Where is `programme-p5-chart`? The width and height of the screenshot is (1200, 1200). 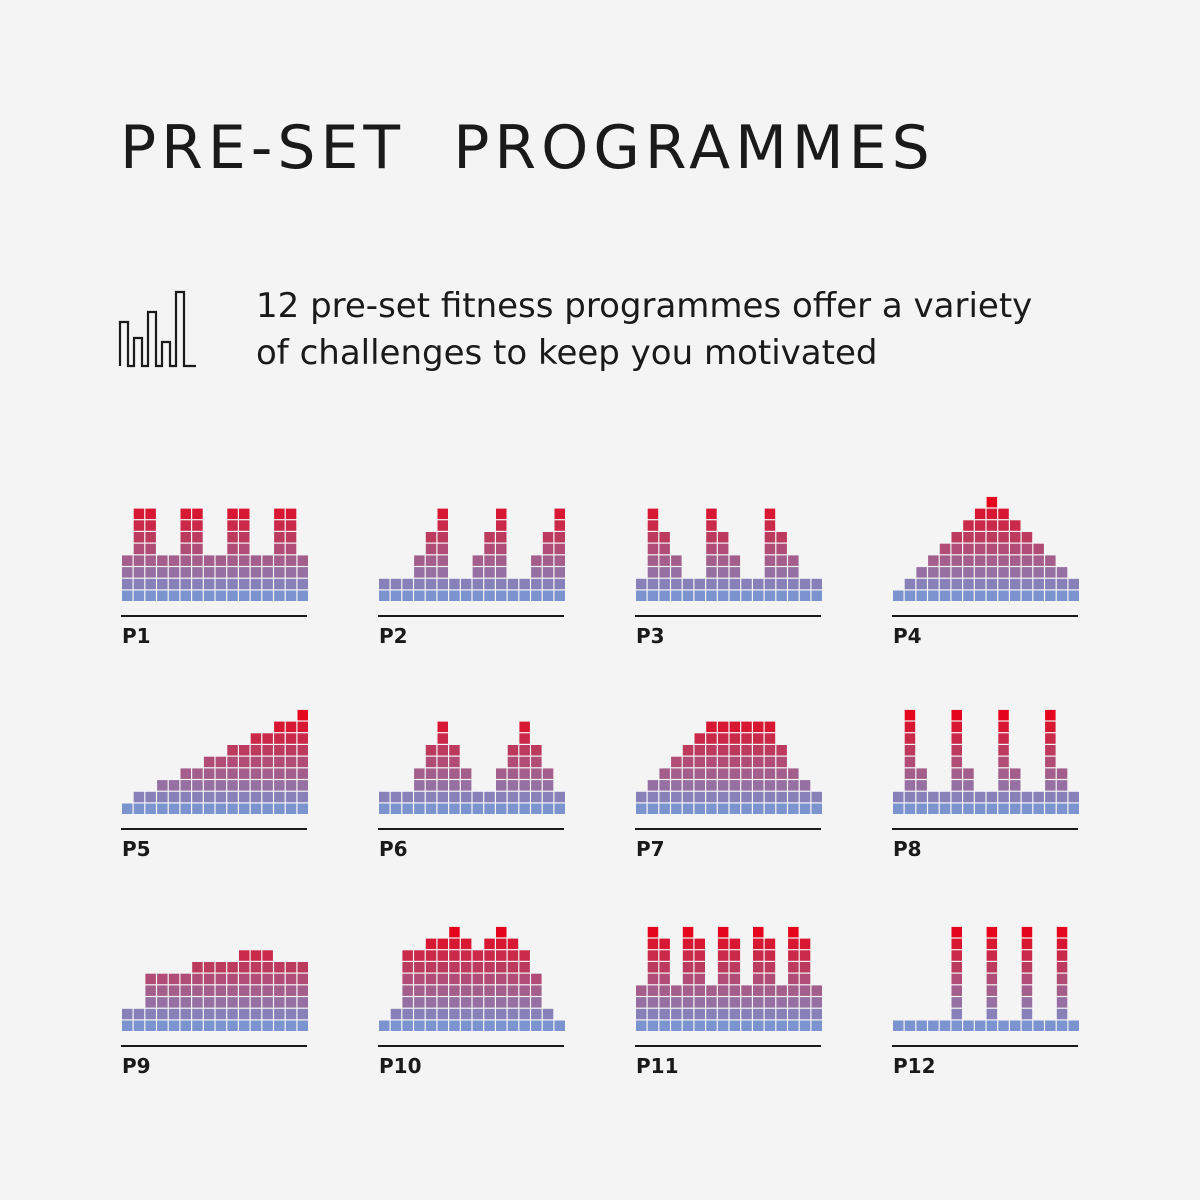
programme-p5-chart is located at coordinates (214, 769).